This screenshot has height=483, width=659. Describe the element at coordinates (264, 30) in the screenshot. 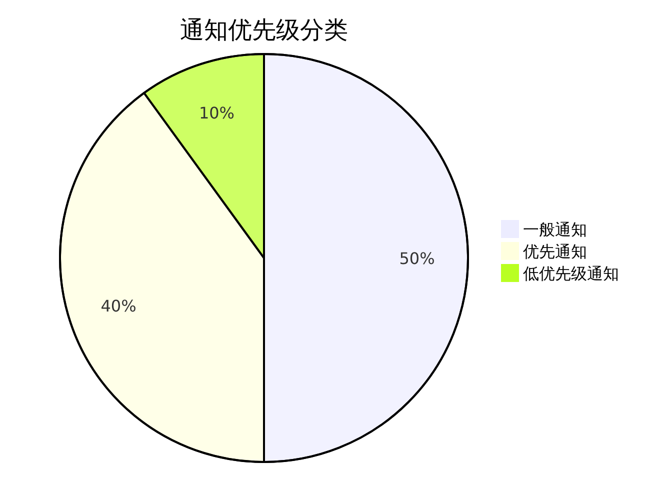

I see `chart-title: 通知优先级分类` at that location.